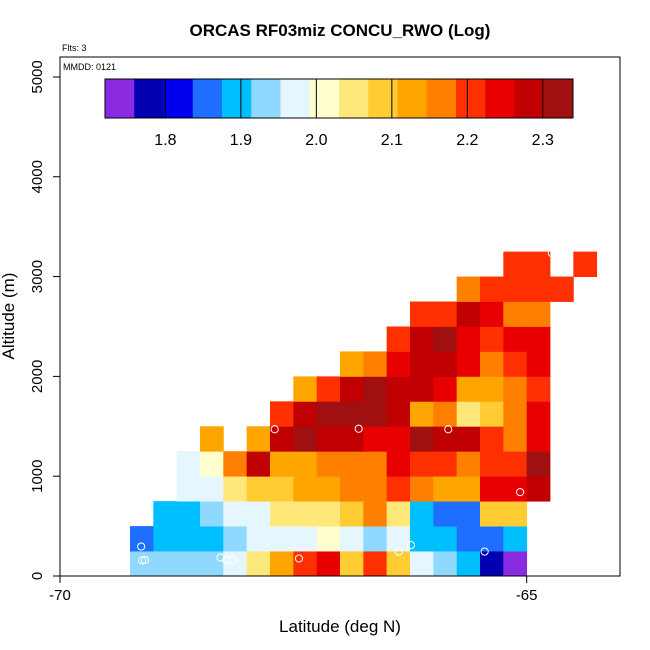  What do you see at coordinates (316, 140) in the screenshot?
I see `colorbar-tick-label: 2.0` at bounding box center [316, 140].